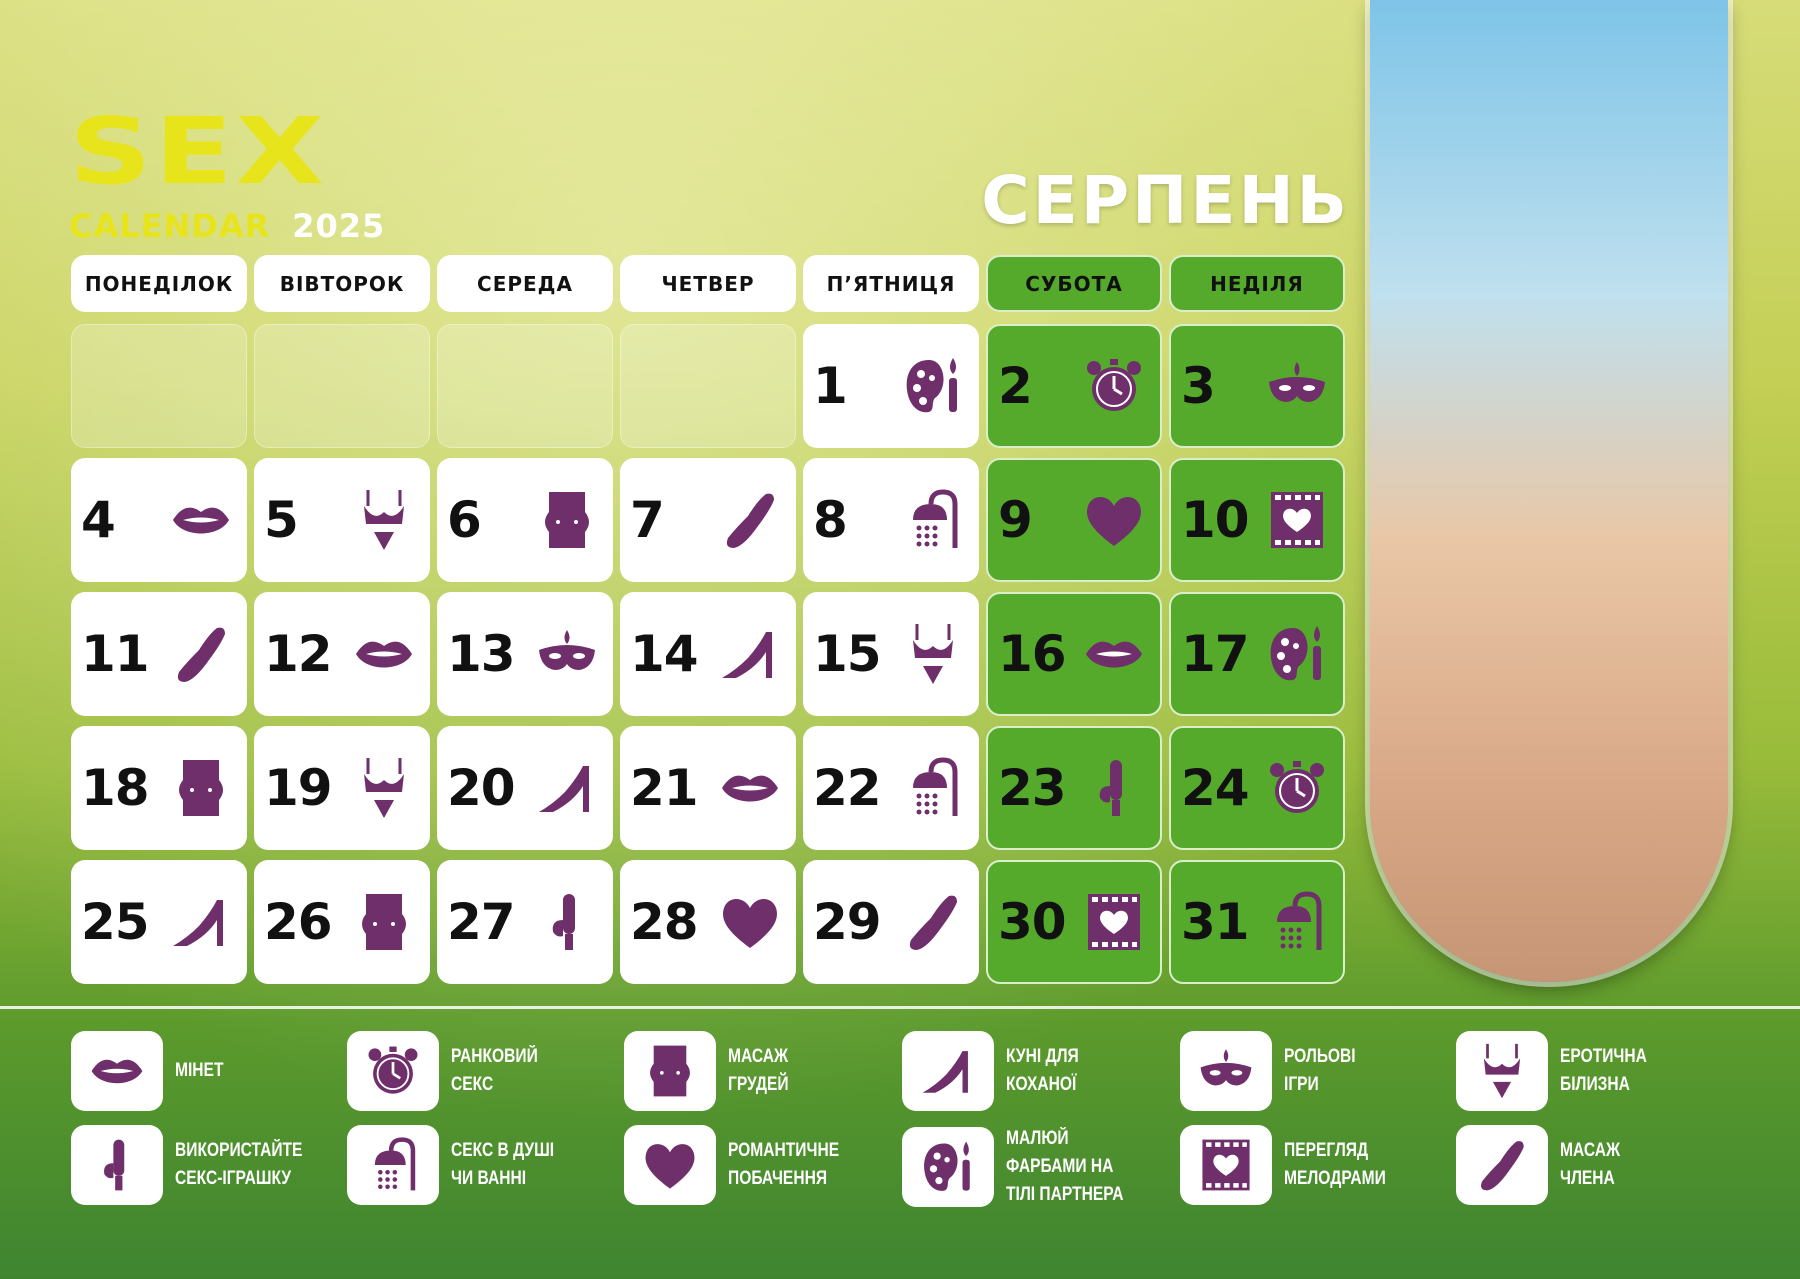 This screenshot has width=1800, height=1279. Describe the element at coordinates (115, 654) in the screenshot. I see `day-number: 11` at that location.